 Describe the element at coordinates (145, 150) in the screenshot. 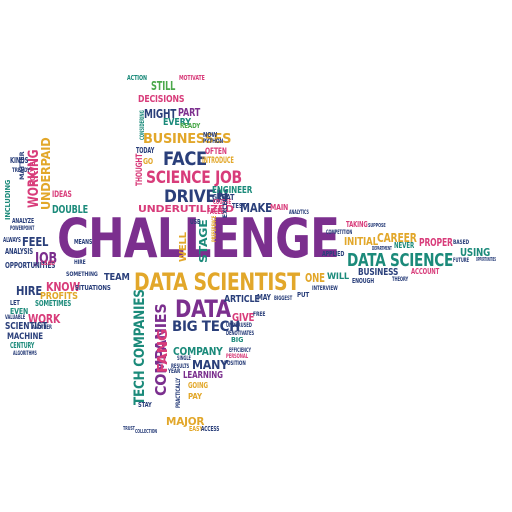

I see `word-today: TODAY` at that location.